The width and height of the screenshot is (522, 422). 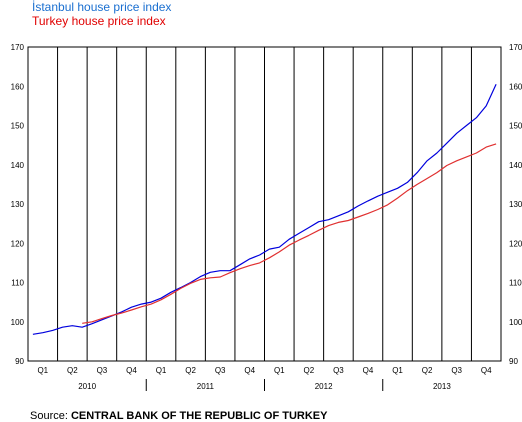 What do you see at coordinates (199, 416) in the screenshot?
I see `source-text: CENTRAL BANK OF THE REPUBLIC OF TURKEY` at bounding box center [199, 416].